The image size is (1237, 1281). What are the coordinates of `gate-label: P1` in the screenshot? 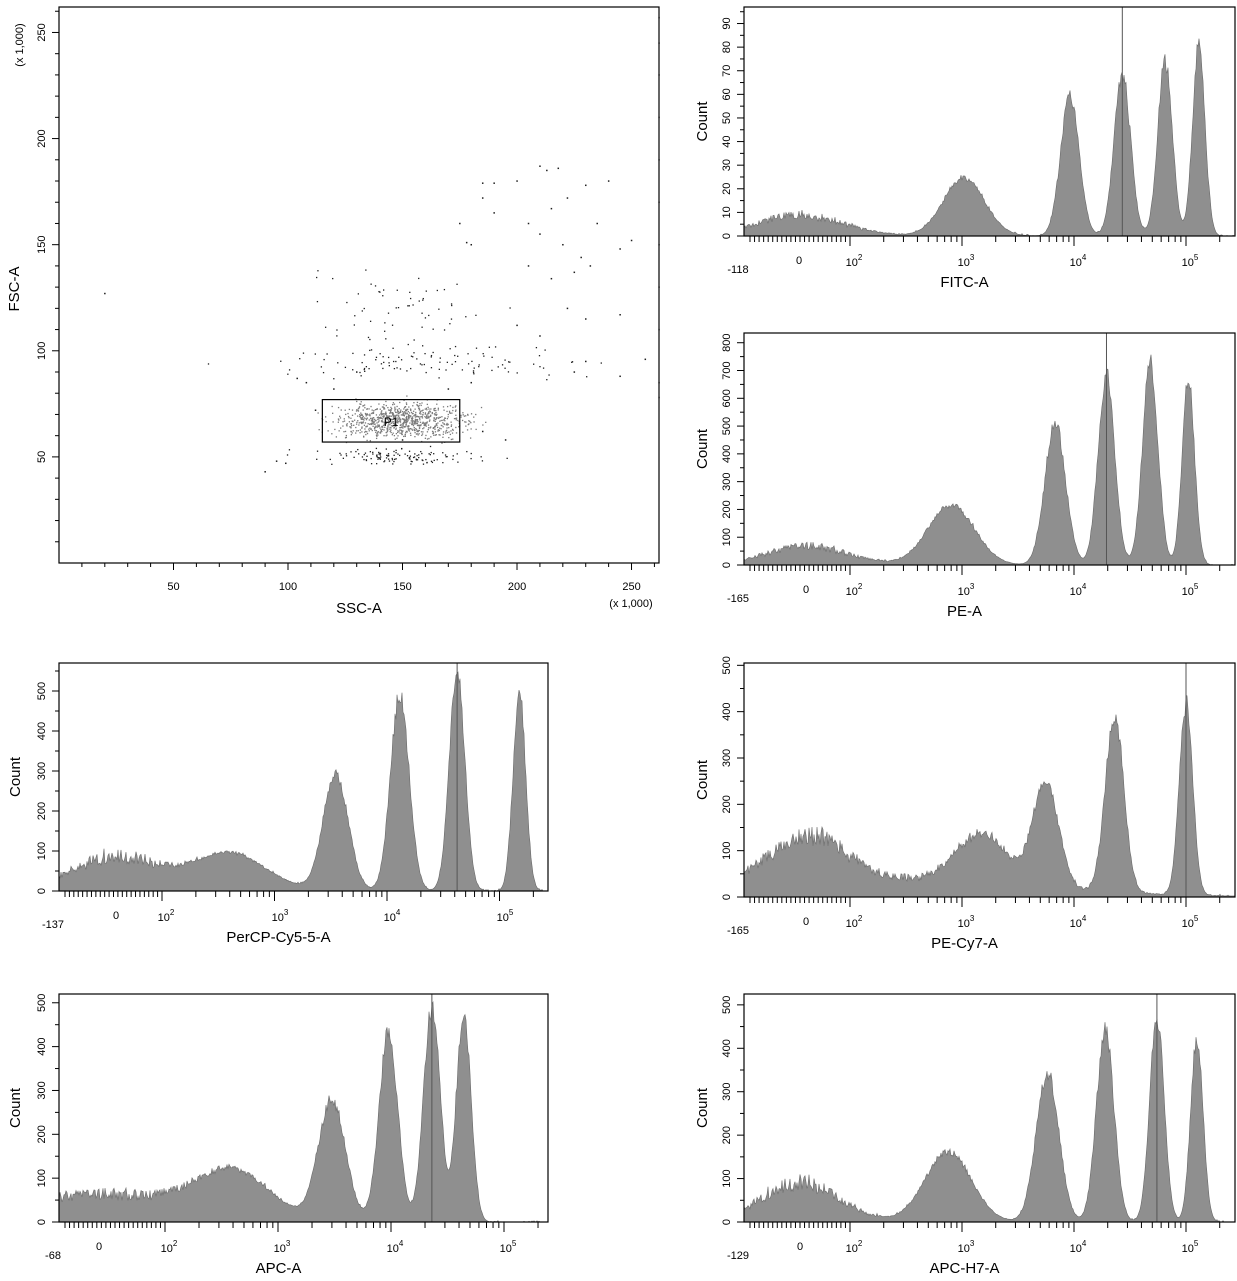 It's located at (391, 422).